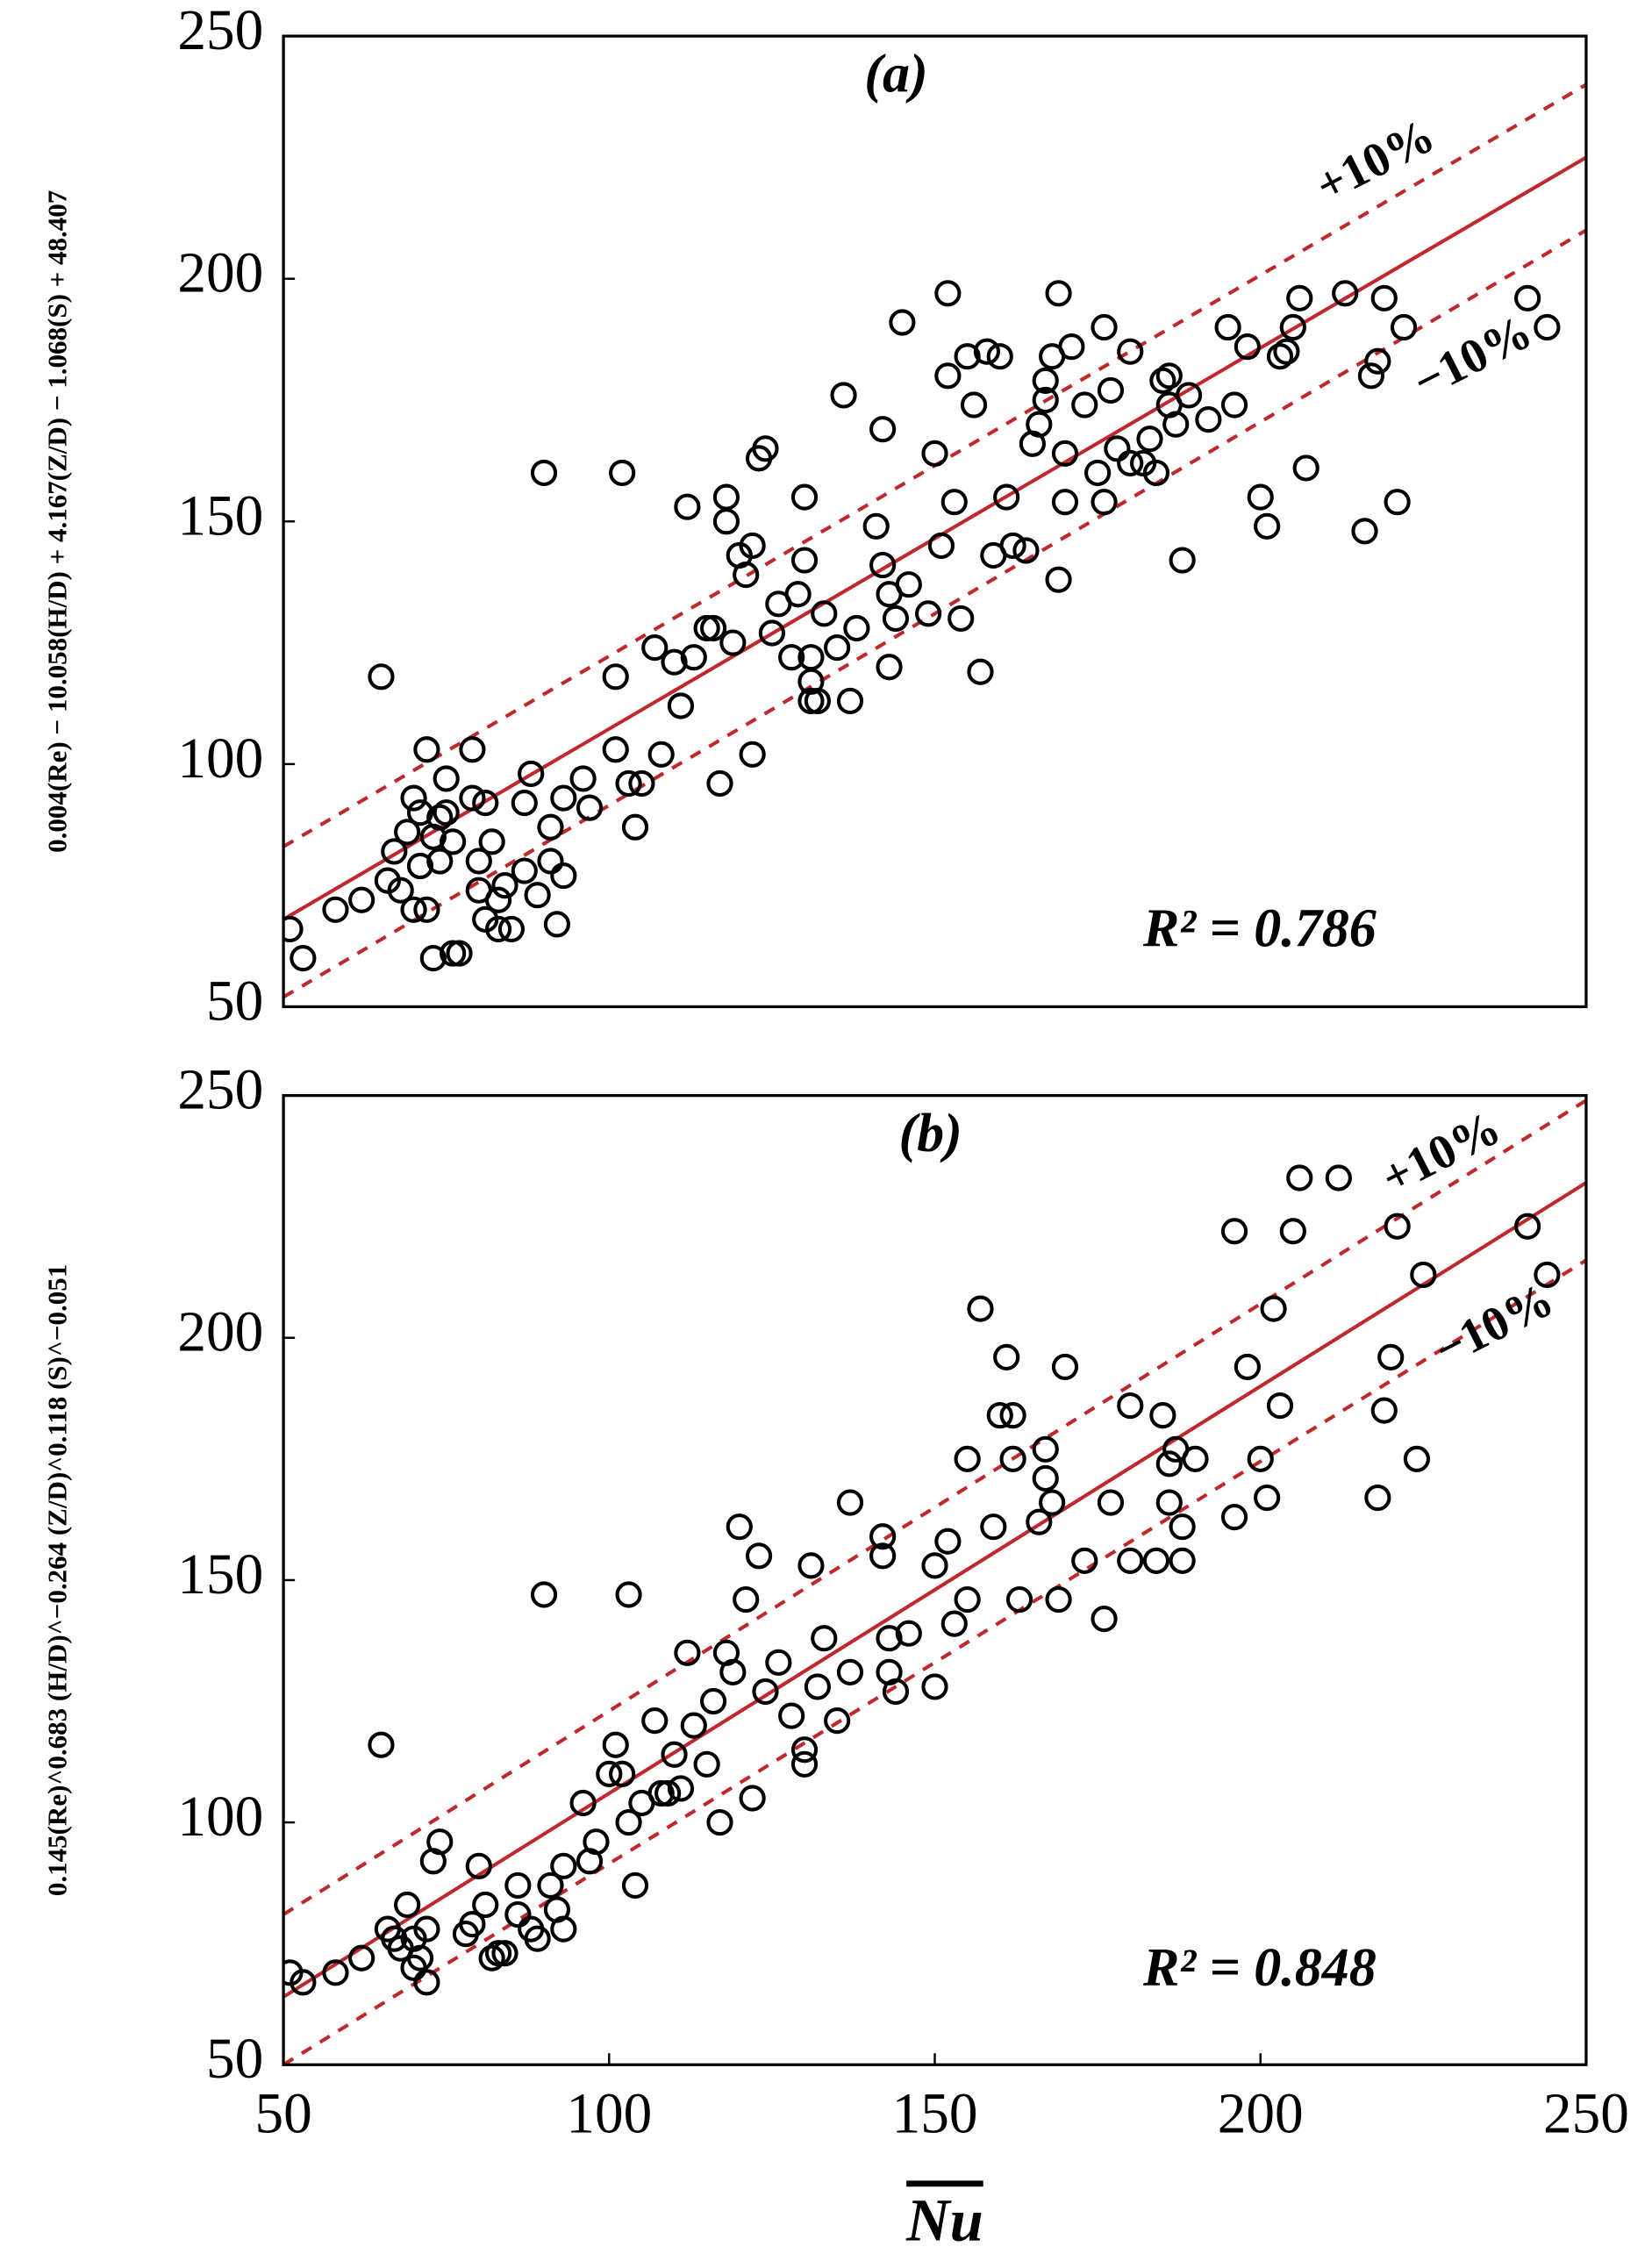 The width and height of the screenshot is (1652, 2254). I want to click on x-axis-label: Nu, so click(944, 2219).